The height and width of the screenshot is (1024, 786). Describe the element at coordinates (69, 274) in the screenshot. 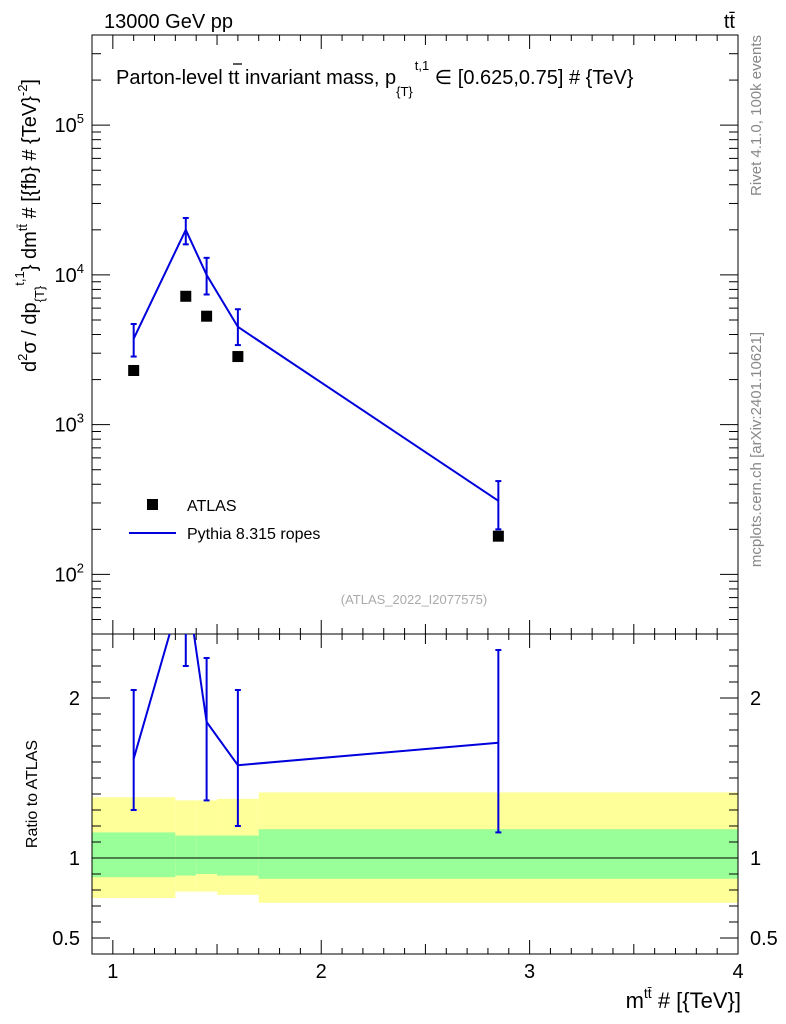

I see `main-y-tick-label: 10⁴` at that location.